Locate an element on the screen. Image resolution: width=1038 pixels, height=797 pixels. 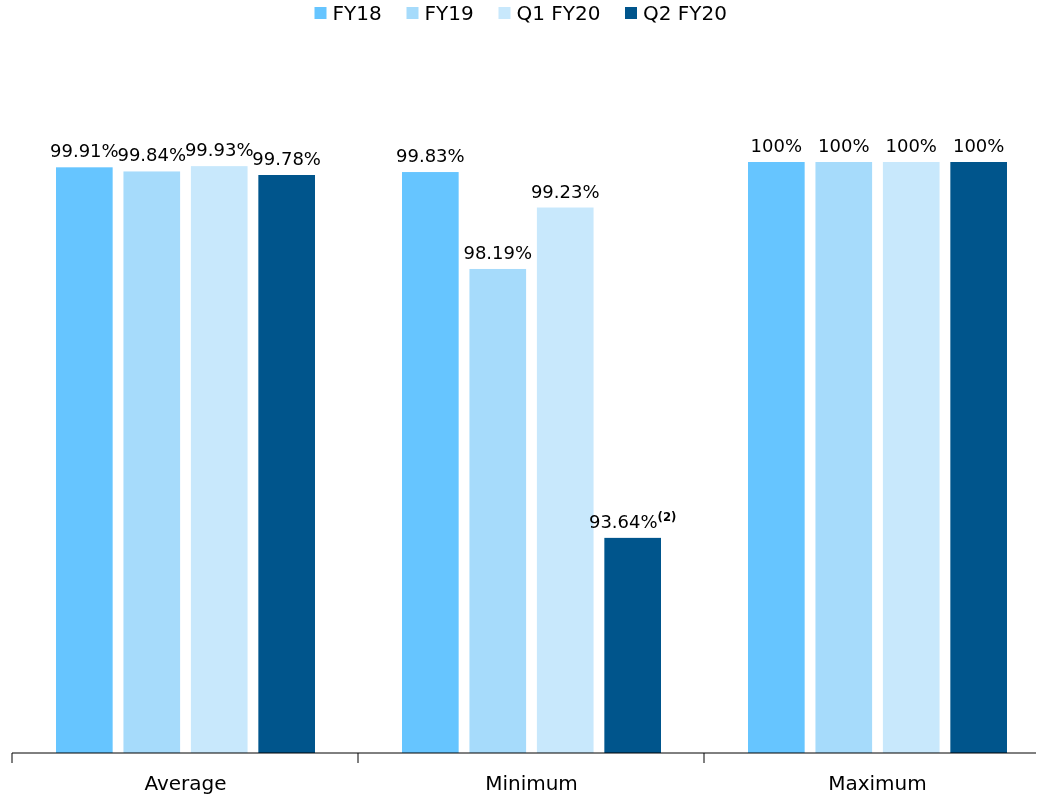
x-tick-label: Minimum is located at coordinates (531, 783).